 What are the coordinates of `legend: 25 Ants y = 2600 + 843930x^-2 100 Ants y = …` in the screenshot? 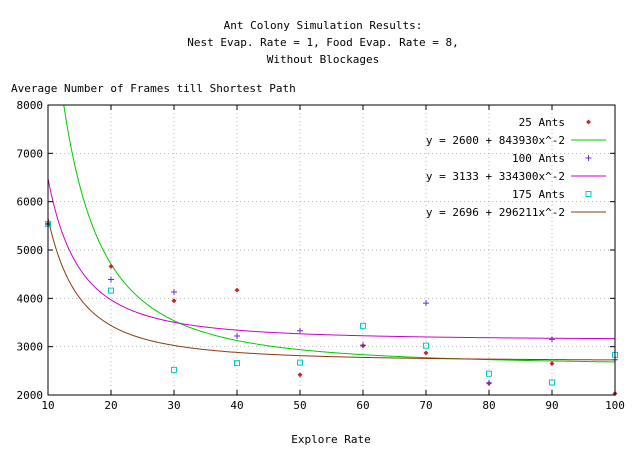 It's located at (516, 167).